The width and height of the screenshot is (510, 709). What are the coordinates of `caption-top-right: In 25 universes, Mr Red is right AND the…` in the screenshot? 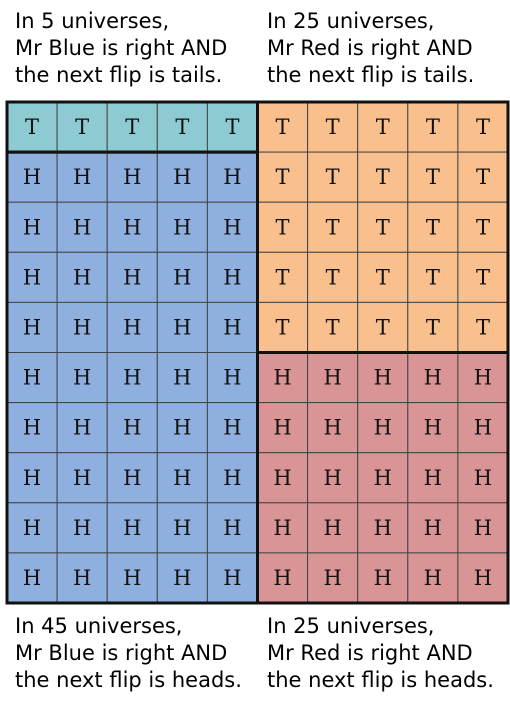 It's located at (388, 48).